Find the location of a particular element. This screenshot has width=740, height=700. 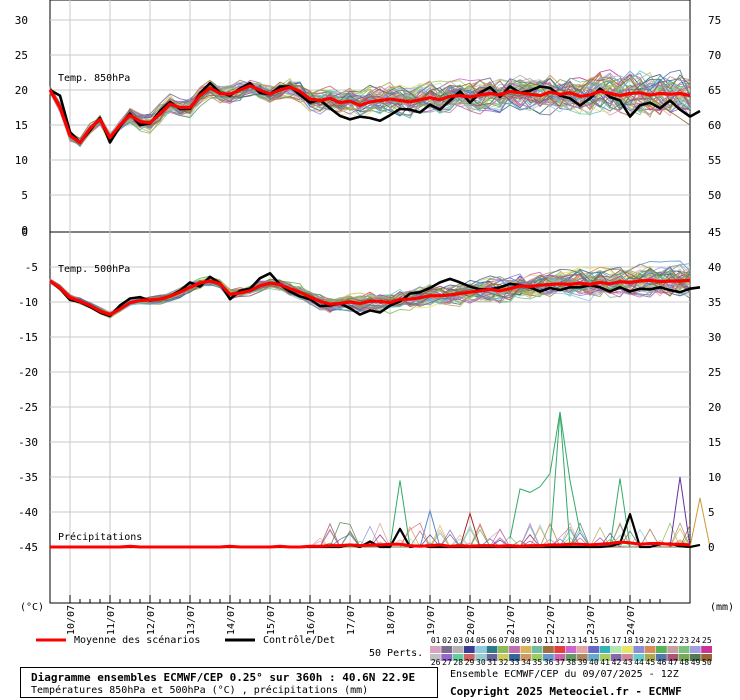

legend-member-number: 27 is located at coordinates (447, 662).